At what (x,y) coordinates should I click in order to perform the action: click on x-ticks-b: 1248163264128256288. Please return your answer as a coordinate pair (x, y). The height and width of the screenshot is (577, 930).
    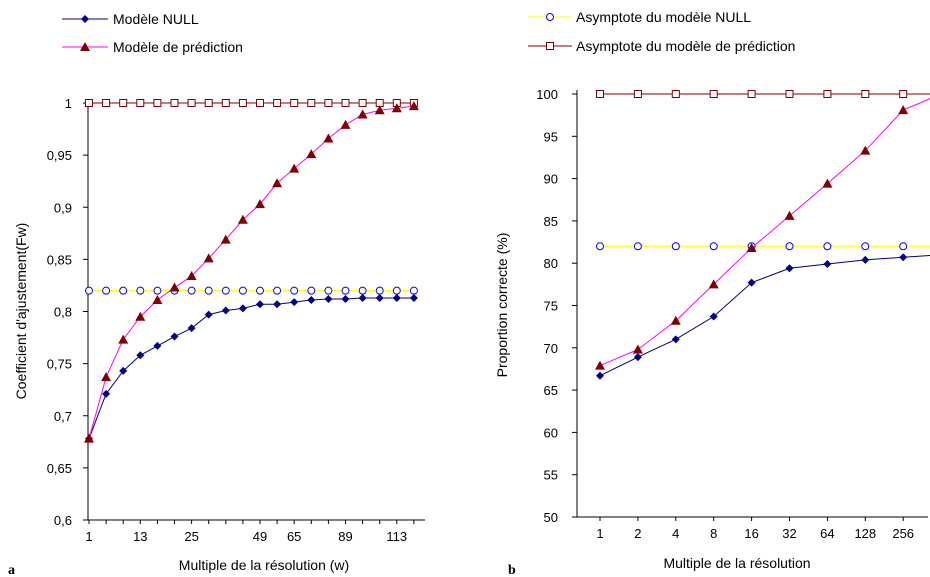
    Looking at the image, I should click on (755, 529).